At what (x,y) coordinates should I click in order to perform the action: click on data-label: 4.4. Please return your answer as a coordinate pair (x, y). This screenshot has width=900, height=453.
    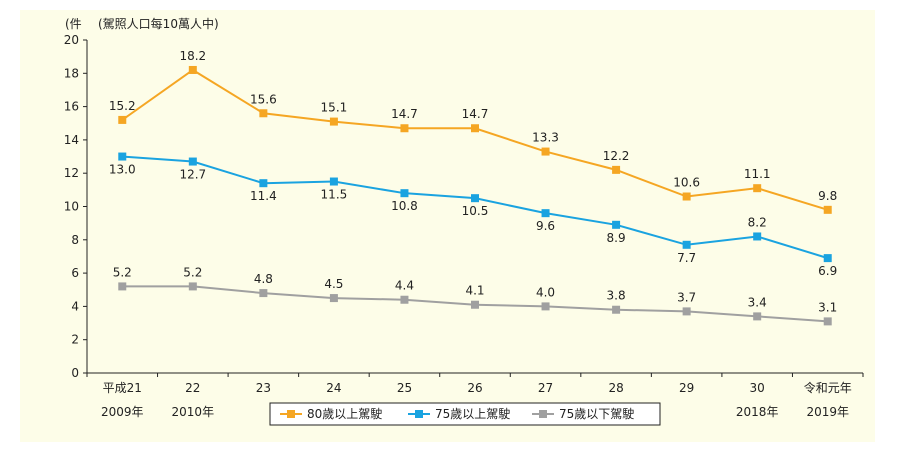
    Looking at the image, I should click on (404, 286).